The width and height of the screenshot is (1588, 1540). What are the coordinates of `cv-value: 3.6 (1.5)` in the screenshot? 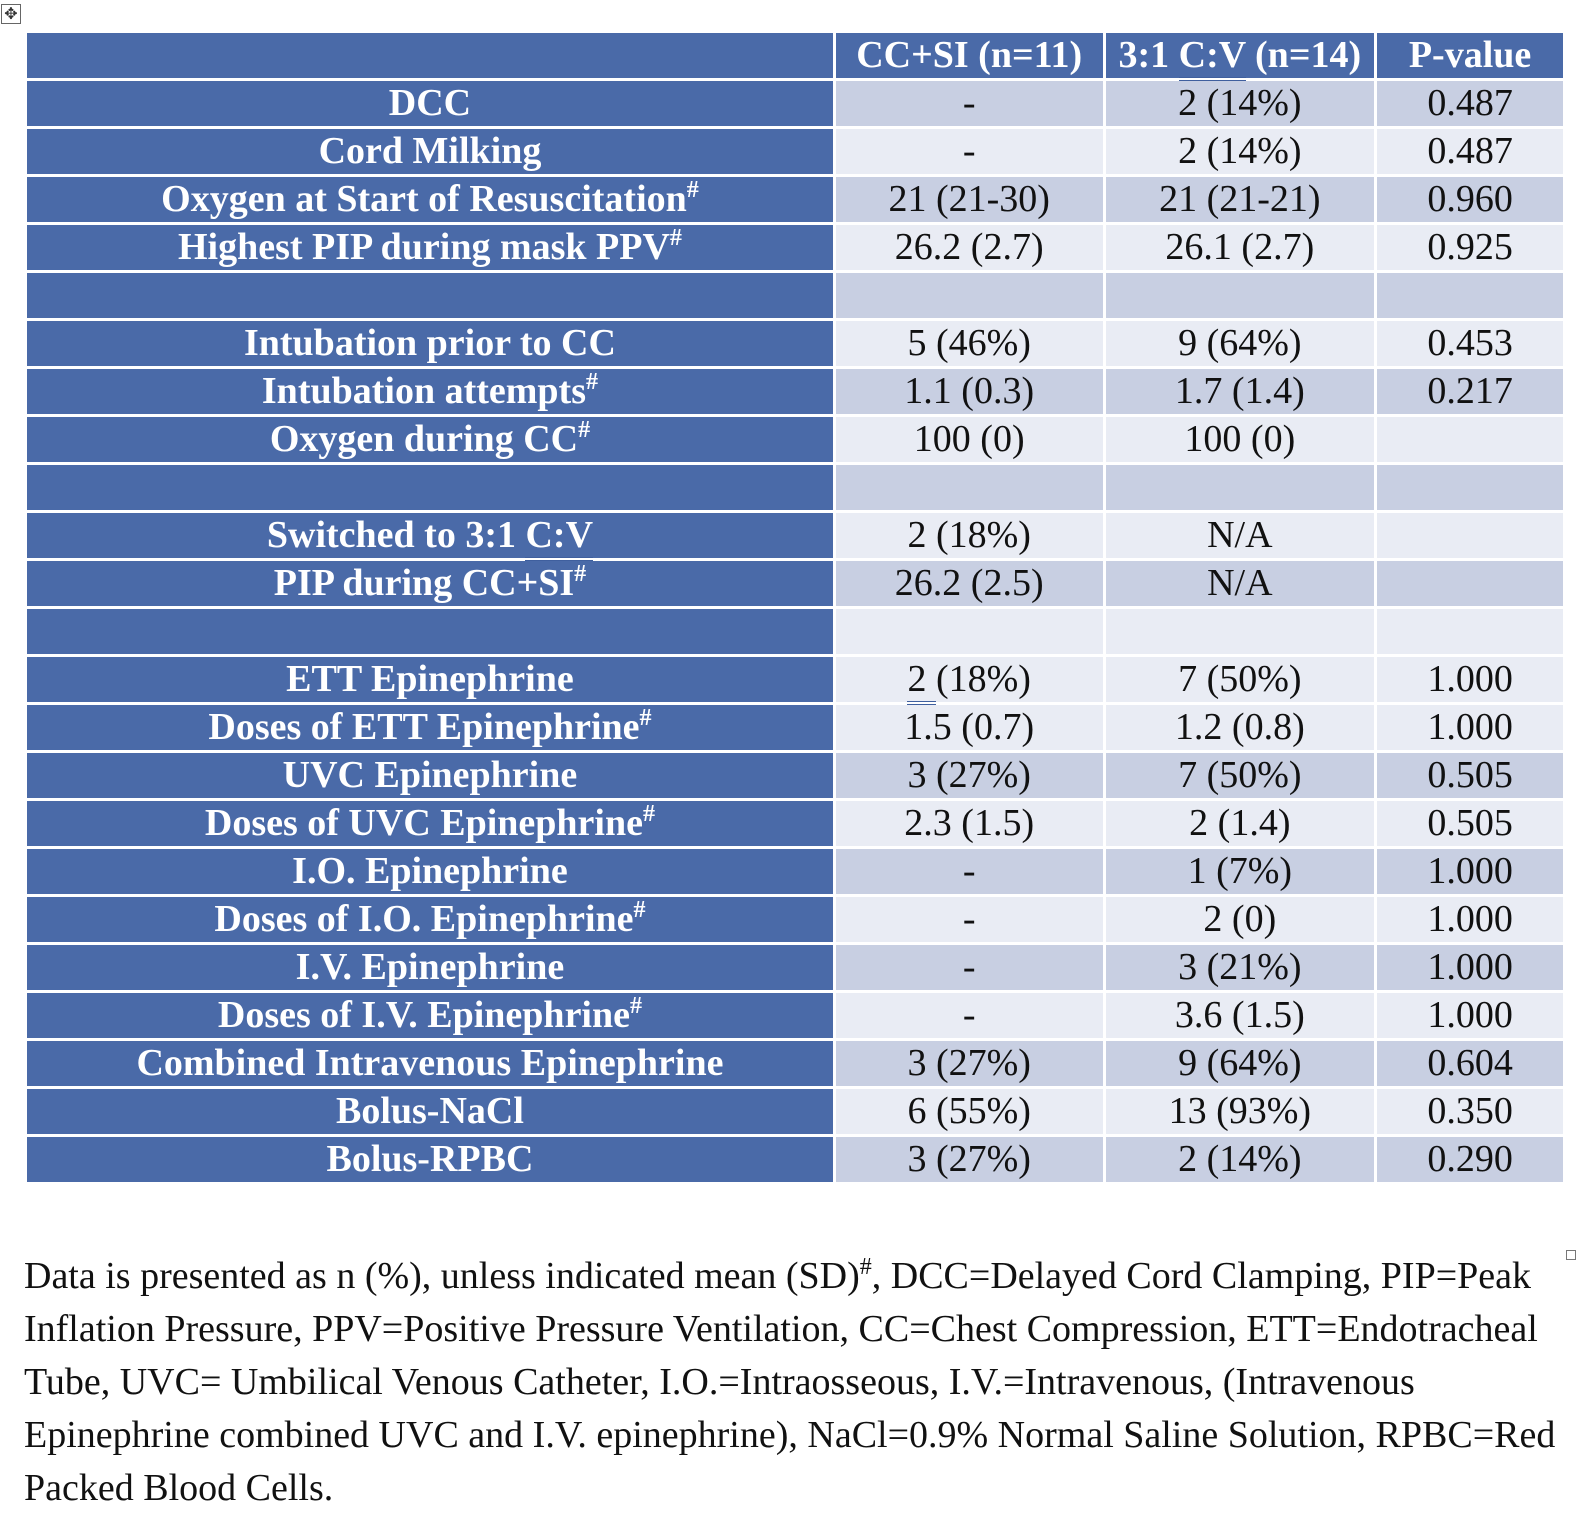 It's located at (1240, 1015).